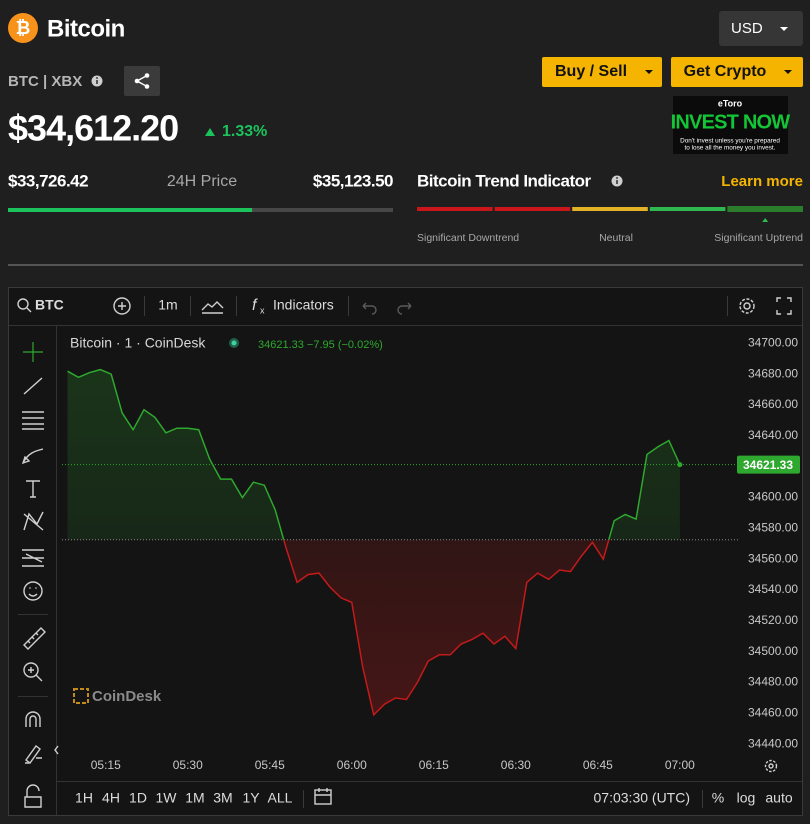 The height and width of the screenshot is (824, 810). What do you see at coordinates (33, 386) in the screenshot?
I see `trend-line-tool` at bounding box center [33, 386].